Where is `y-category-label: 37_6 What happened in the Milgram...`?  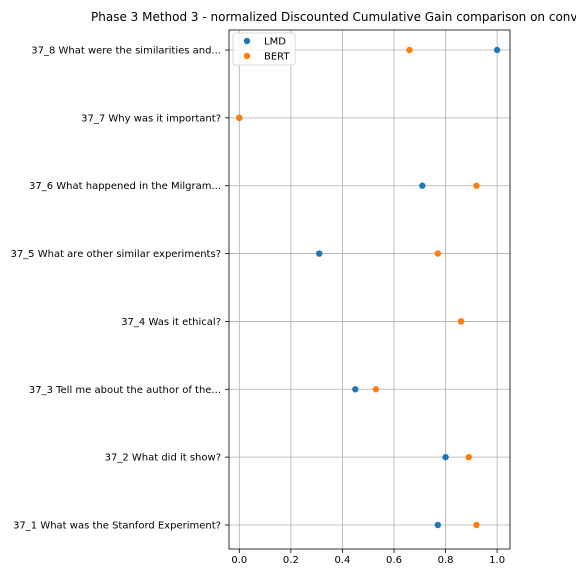 y-category-label: 37_6 What happened in the Milgram... is located at coordinates (125, 186).